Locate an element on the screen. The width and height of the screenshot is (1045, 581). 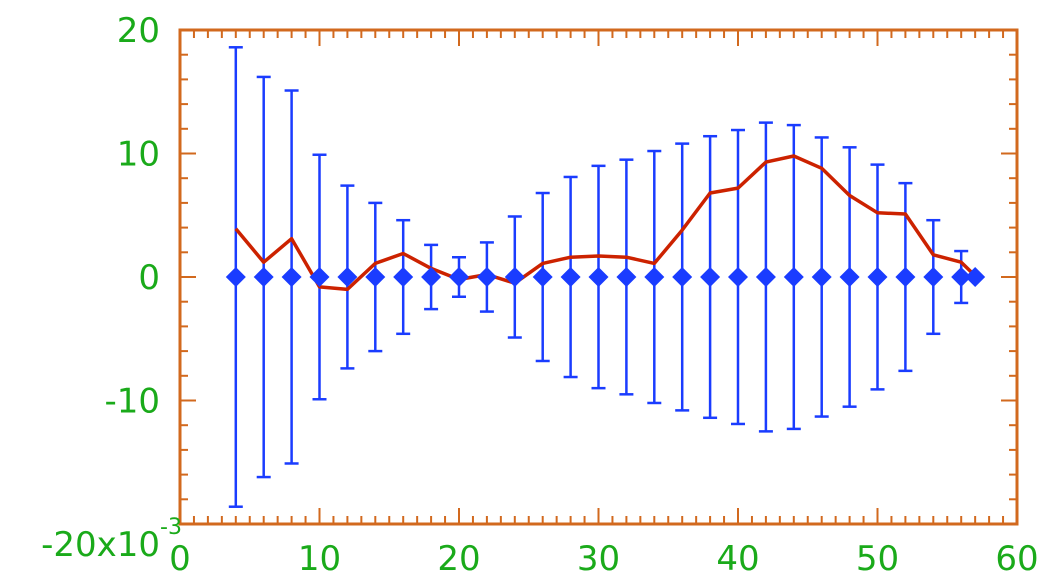
y-tick-label: 20 is located at coordinates (138, 31).